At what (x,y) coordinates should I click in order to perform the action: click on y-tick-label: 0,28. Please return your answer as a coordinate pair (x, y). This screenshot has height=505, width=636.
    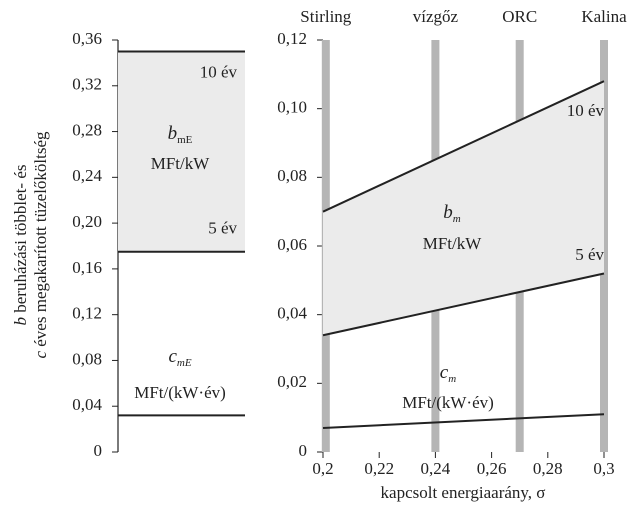
    Looking at the image, I should click on (87, 129).